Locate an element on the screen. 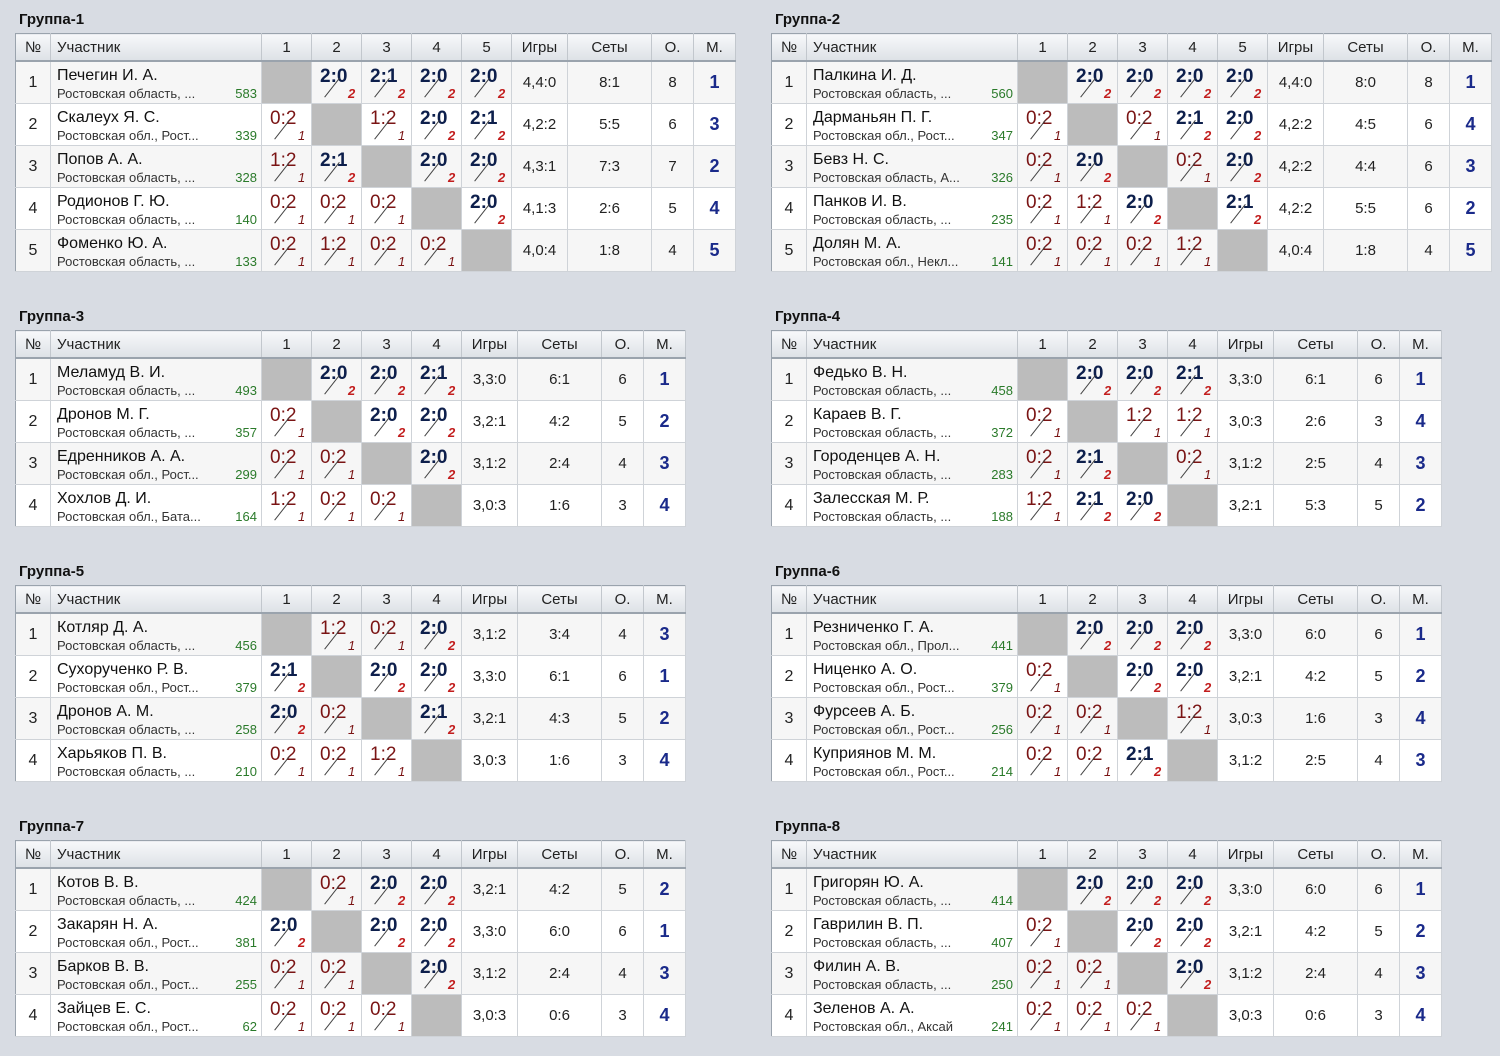 The width and height of the screenshot is (1500, 1056). participant-cell: Панков И. В. Ростовская область, ... 235 is located at coordinates (912, 208).